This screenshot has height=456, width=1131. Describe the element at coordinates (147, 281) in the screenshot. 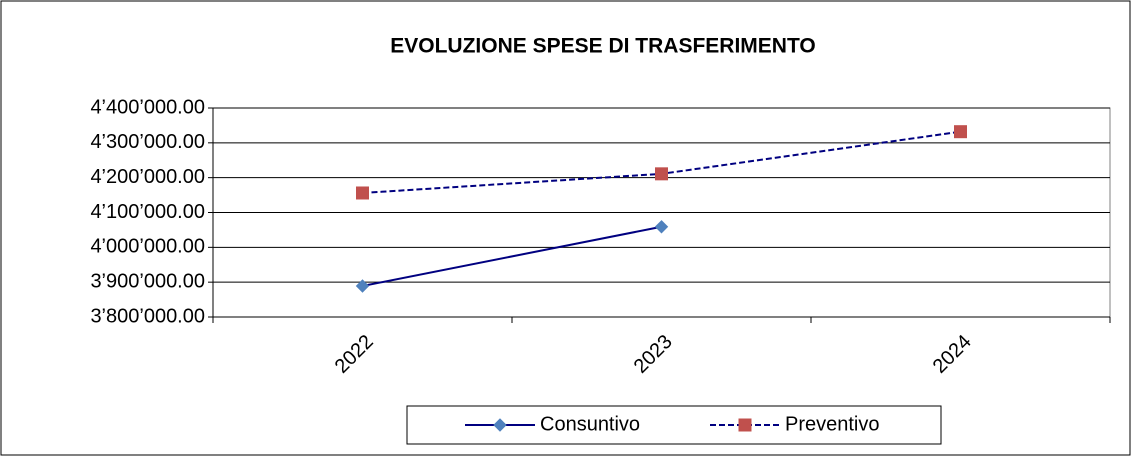

I see `y-tick-label: 3’900’000.00` at that location.